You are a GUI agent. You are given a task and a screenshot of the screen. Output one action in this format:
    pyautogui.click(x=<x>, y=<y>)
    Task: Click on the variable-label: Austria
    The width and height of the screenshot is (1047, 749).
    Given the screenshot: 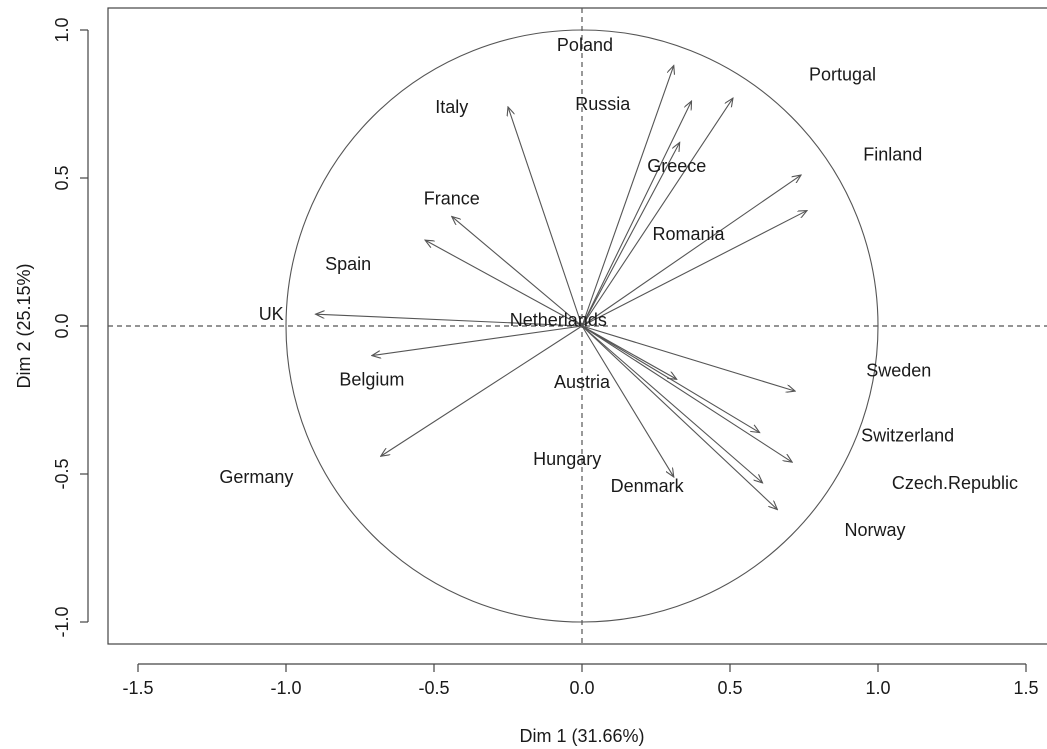 What is the action you would take?
    pyautogui.click(x=582, y=382)
    